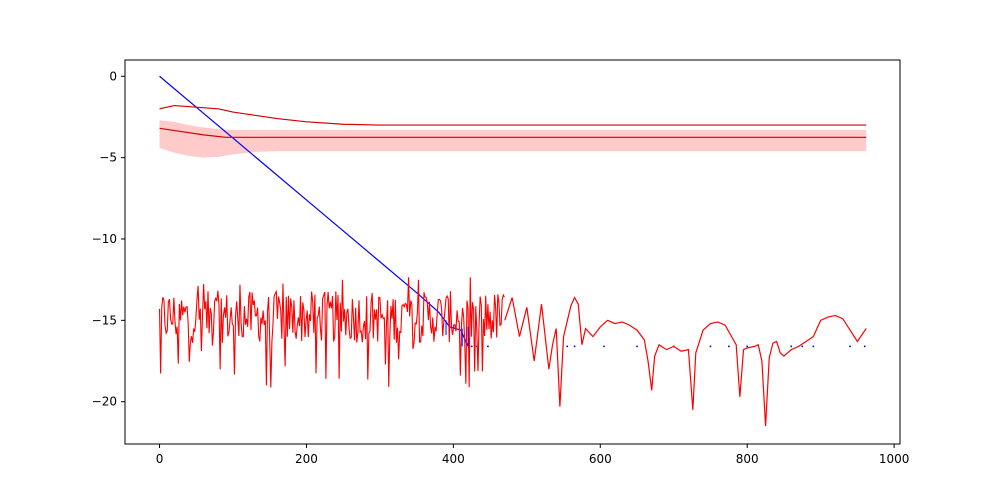 The width and height of the screenshot is (1000, 500). Describe the element at coordinates (453, 459) in the screenshot. I see `x-tick-label: 400` at that location.